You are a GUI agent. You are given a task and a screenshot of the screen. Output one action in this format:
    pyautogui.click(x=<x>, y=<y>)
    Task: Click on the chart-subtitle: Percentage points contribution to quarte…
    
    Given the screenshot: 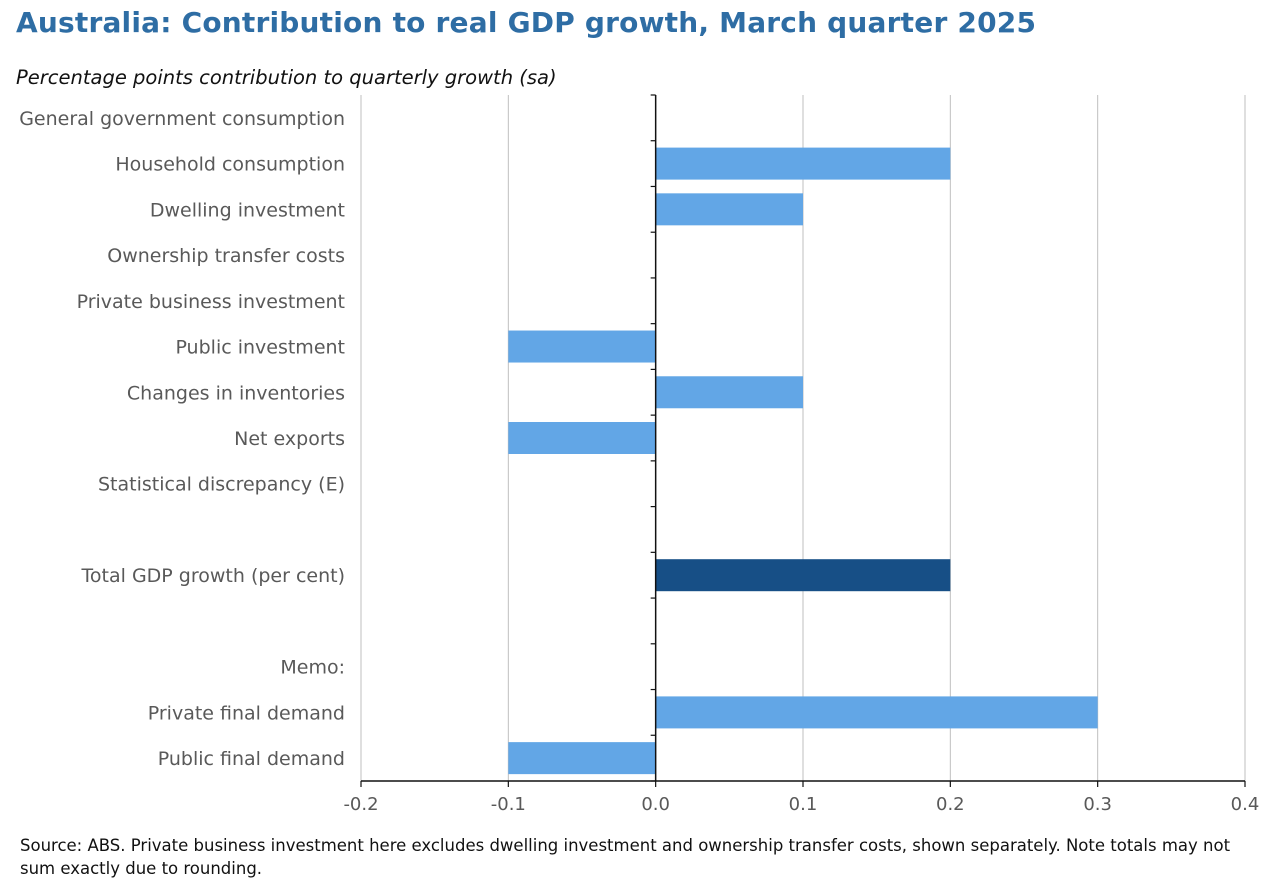 What is the action you would take?
    pyautogui.click(x=286, y=77)
    